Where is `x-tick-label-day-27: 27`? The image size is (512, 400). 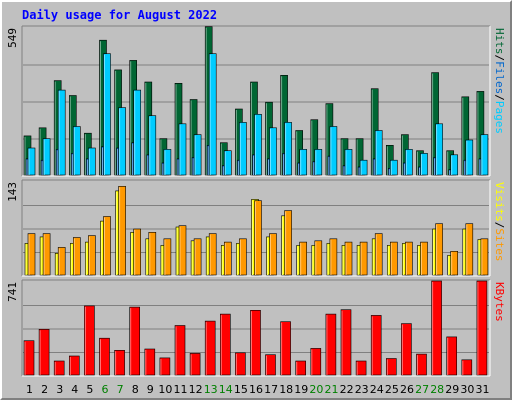
x-tick-label-day-27: 27 is located at coordinates (422, 389).